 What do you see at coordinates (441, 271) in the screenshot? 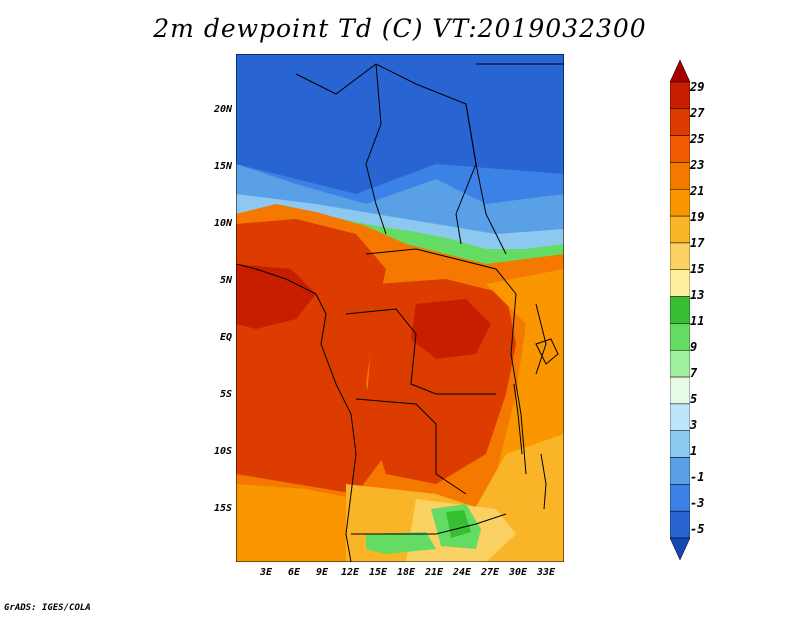
I see `border-car` at bounding box center [441, 271].